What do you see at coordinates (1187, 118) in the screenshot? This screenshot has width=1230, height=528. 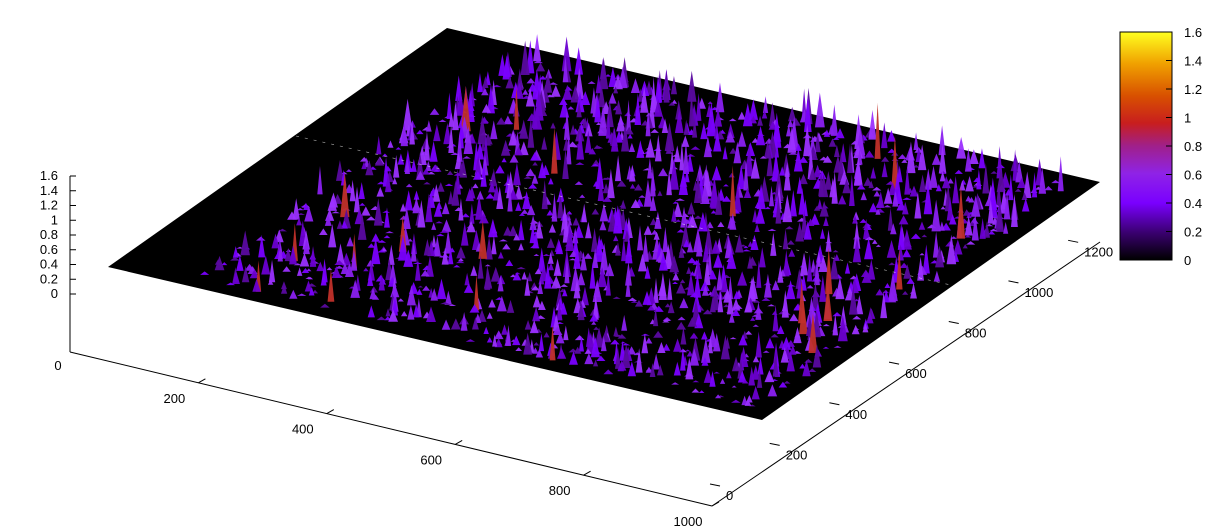 I see `colorbar-tick-label: 1` at bounding box center [1187, 118].